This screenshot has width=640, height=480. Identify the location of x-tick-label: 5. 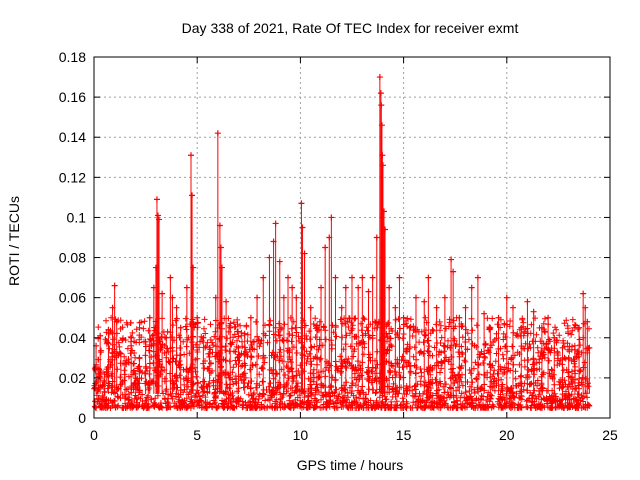
(197, 435).